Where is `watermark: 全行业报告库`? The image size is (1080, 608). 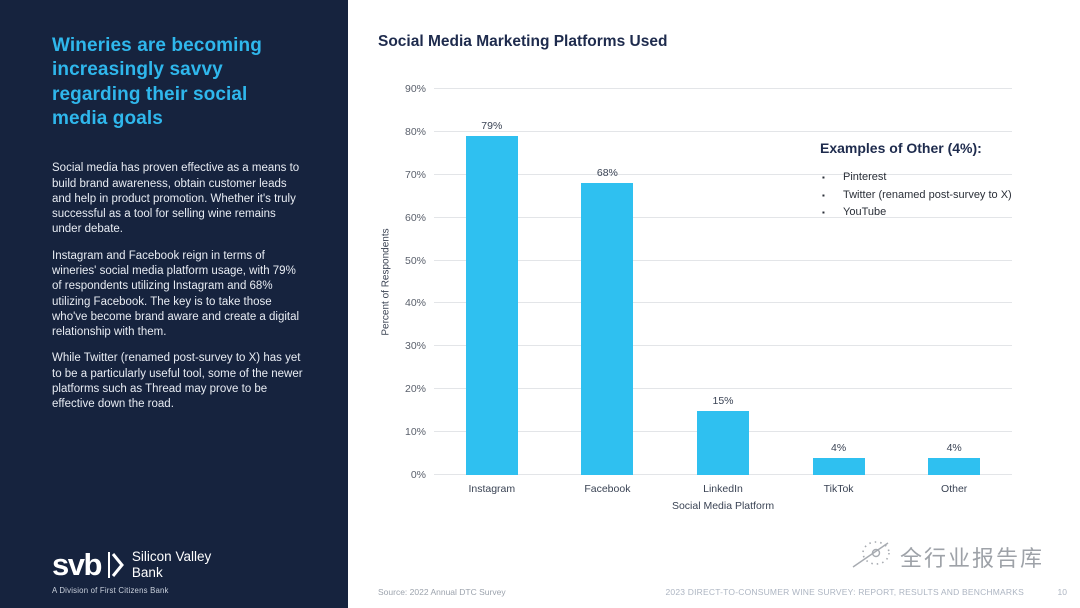 watermark: 全行业报告库 is located at coordinates (948, 556).